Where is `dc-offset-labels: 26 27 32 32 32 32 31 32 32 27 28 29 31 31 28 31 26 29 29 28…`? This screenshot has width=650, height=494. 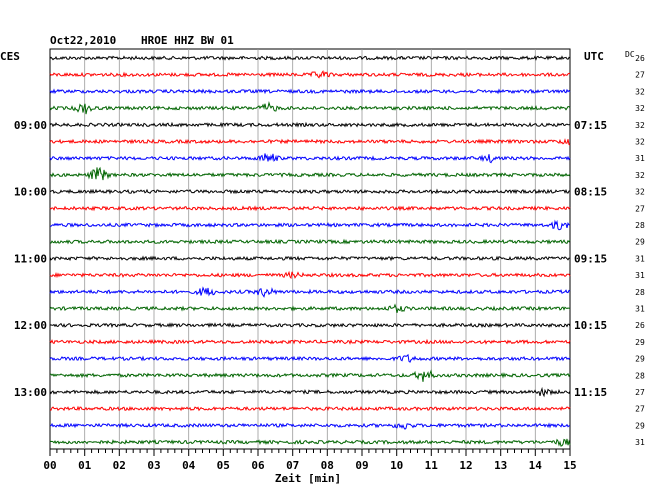
dc-offset-labels: 26 27 32 32 32 32 31 32 32 27 28 29 31 31 28 31 26 29 29 28… is located at coordinates (640, 250).